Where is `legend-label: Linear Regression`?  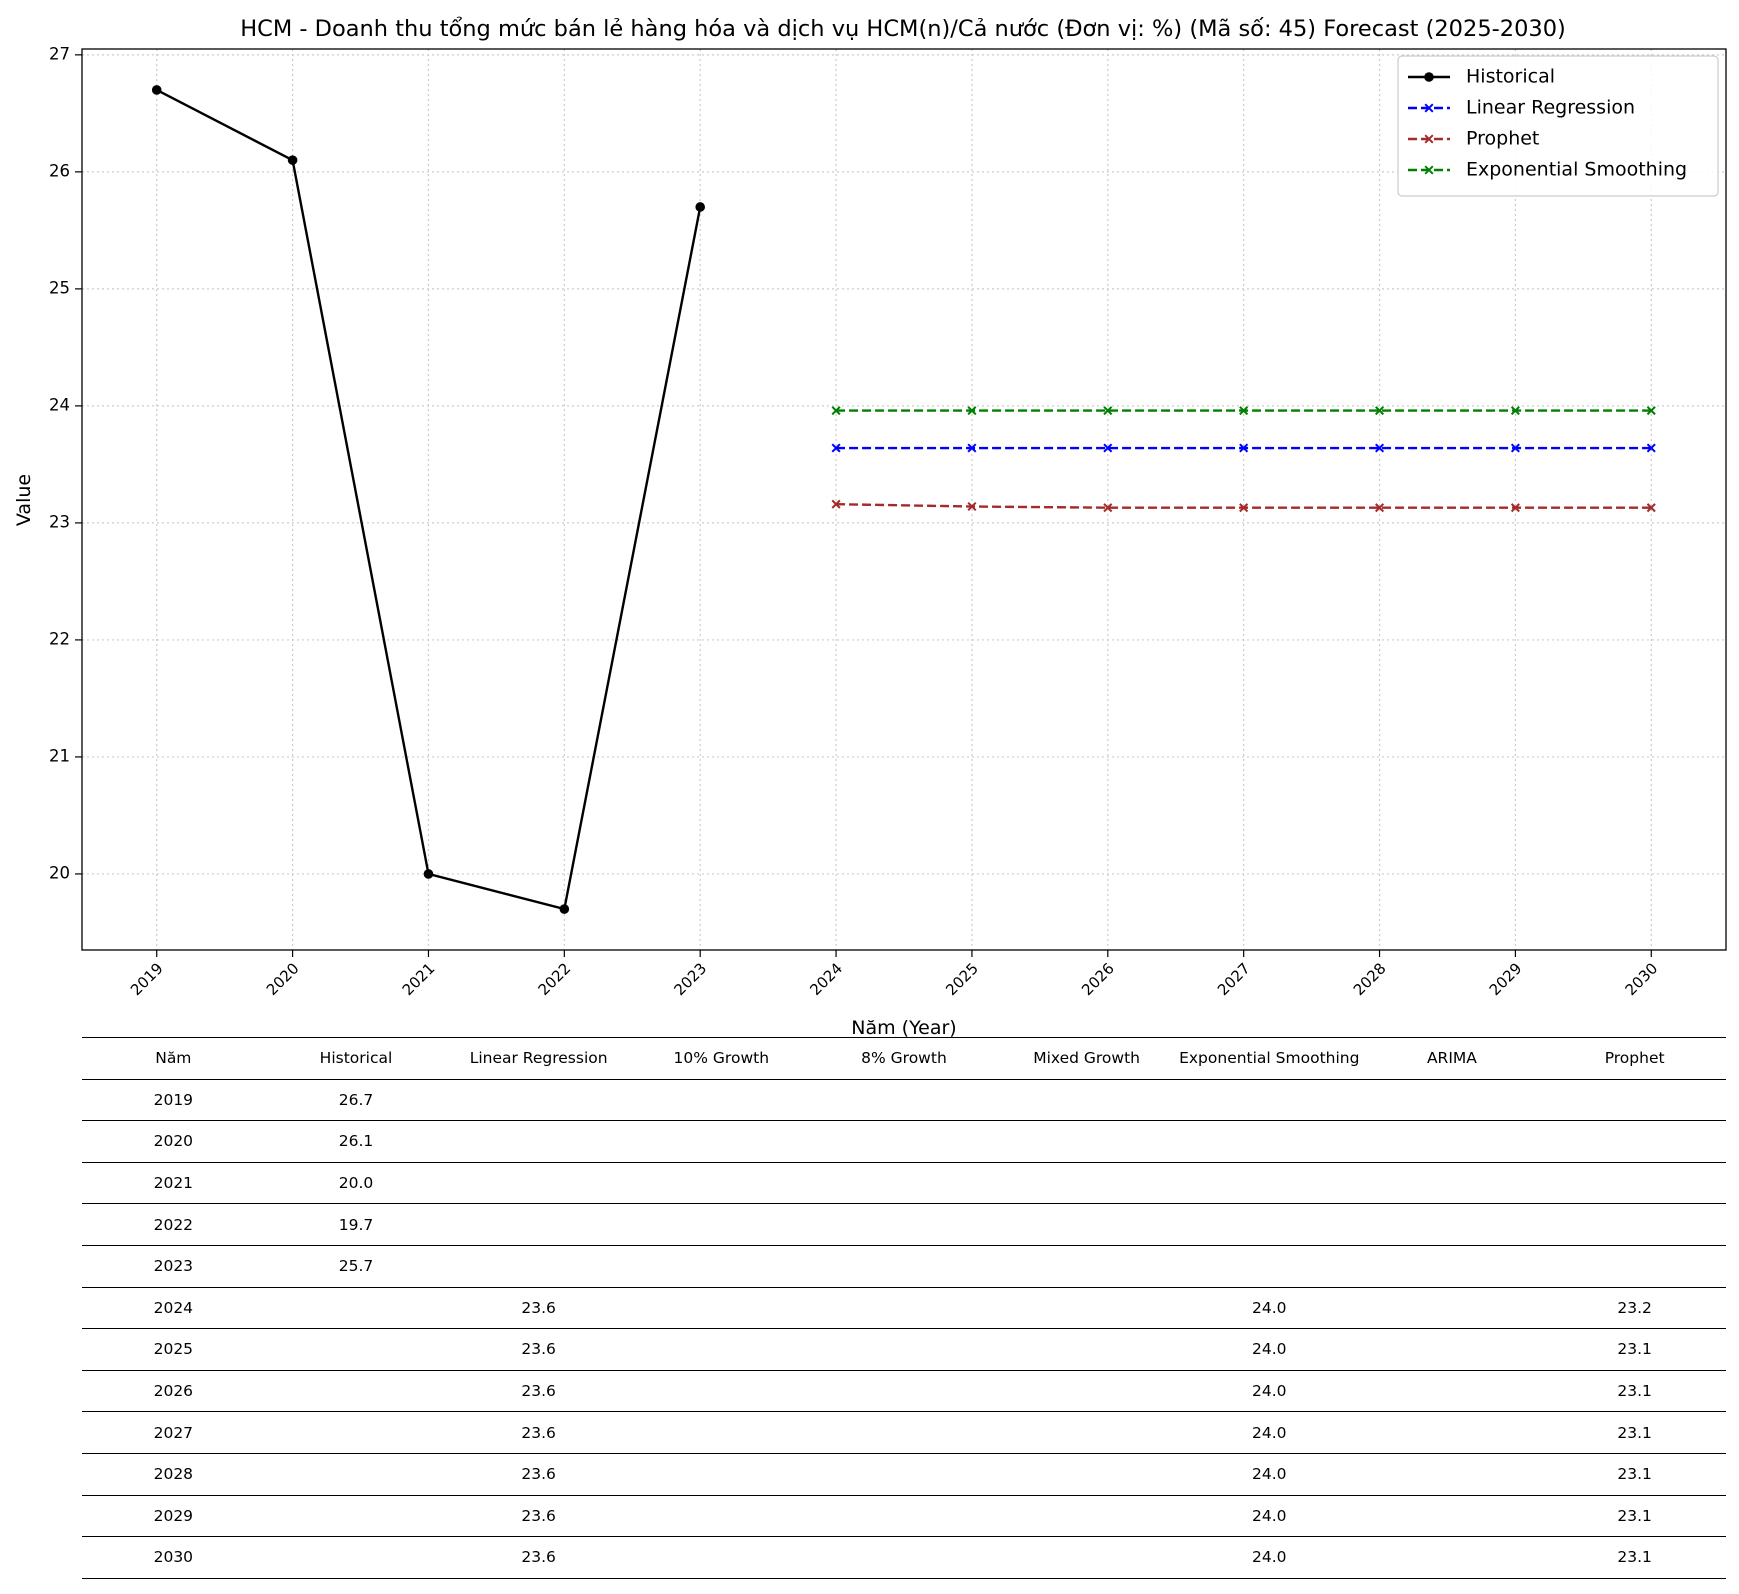
legend-label: Linear Regression is located at coordinates (1550, 108).